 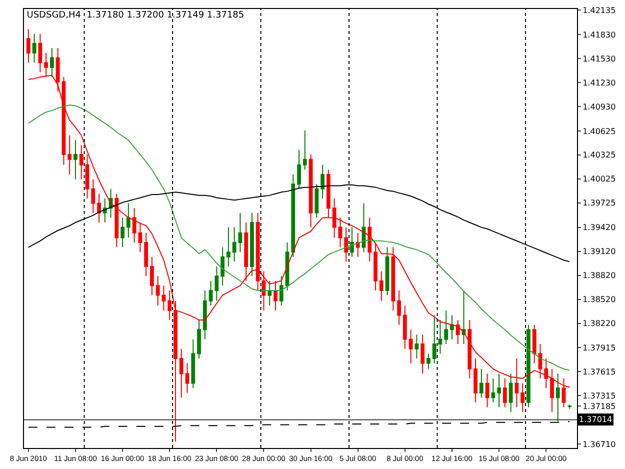 What do you see at coordinates (599, 203) in the screenshot?
I see `y-tick-label: 1.39725` at bounding box center [599, 203].